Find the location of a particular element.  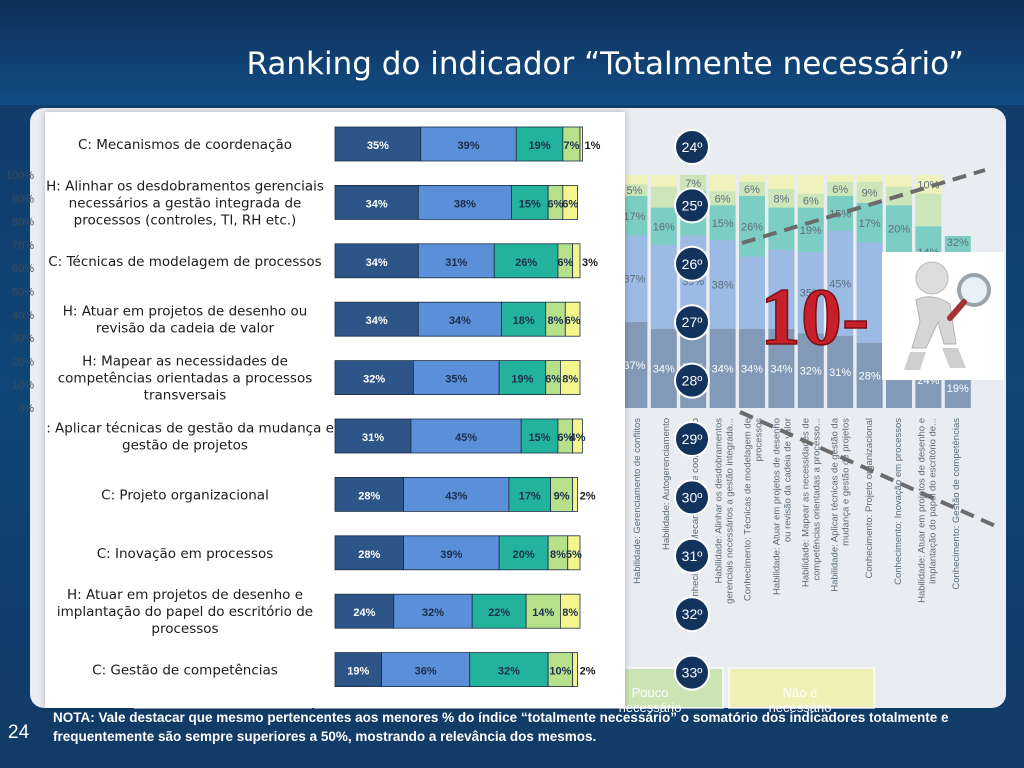

bg-category-label-line: Habilidade: Atuar em projetos de desenho is located at coordinates (777, 506).